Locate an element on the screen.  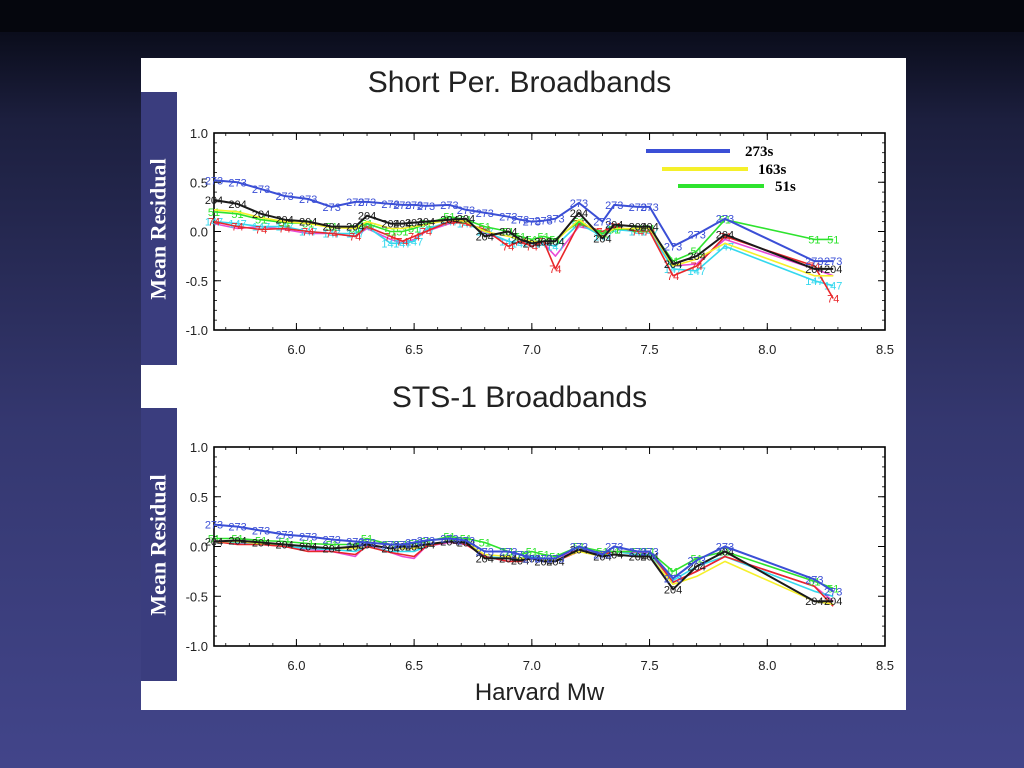
y-tick-label: 1.0 is located at coordinates (199, 447).